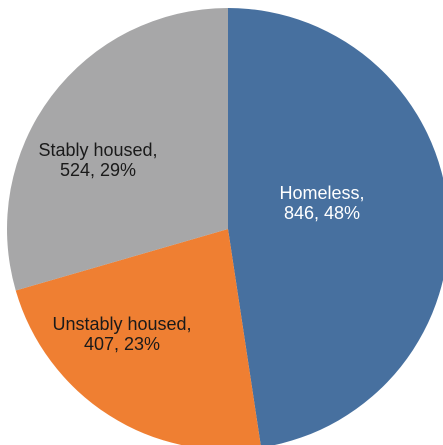 The image size is (443, 445). I want to click on pie-label-homeless: Homeless, 846, 48%, so click(321, 203).